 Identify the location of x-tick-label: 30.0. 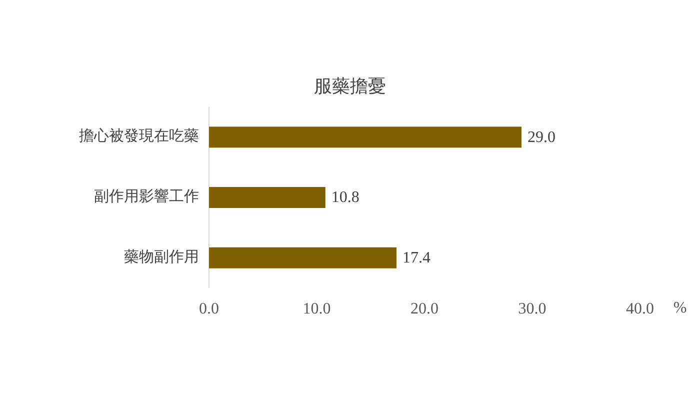
(532, 309).